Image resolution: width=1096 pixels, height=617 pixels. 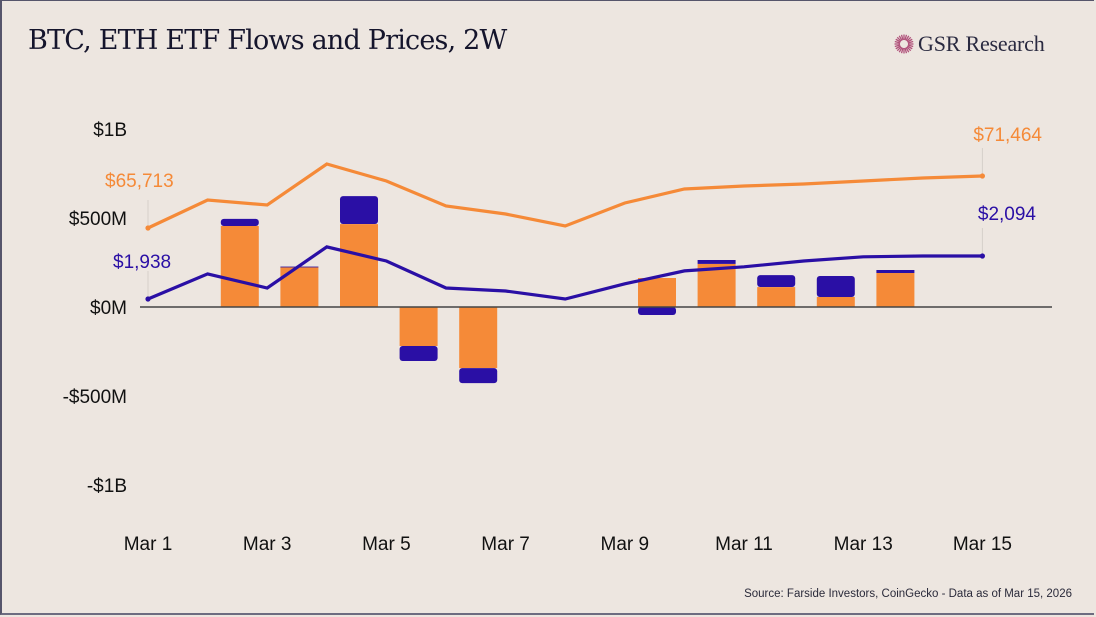 I want to click on x-tick-label: Mar 1, so click(x=148, y=544).